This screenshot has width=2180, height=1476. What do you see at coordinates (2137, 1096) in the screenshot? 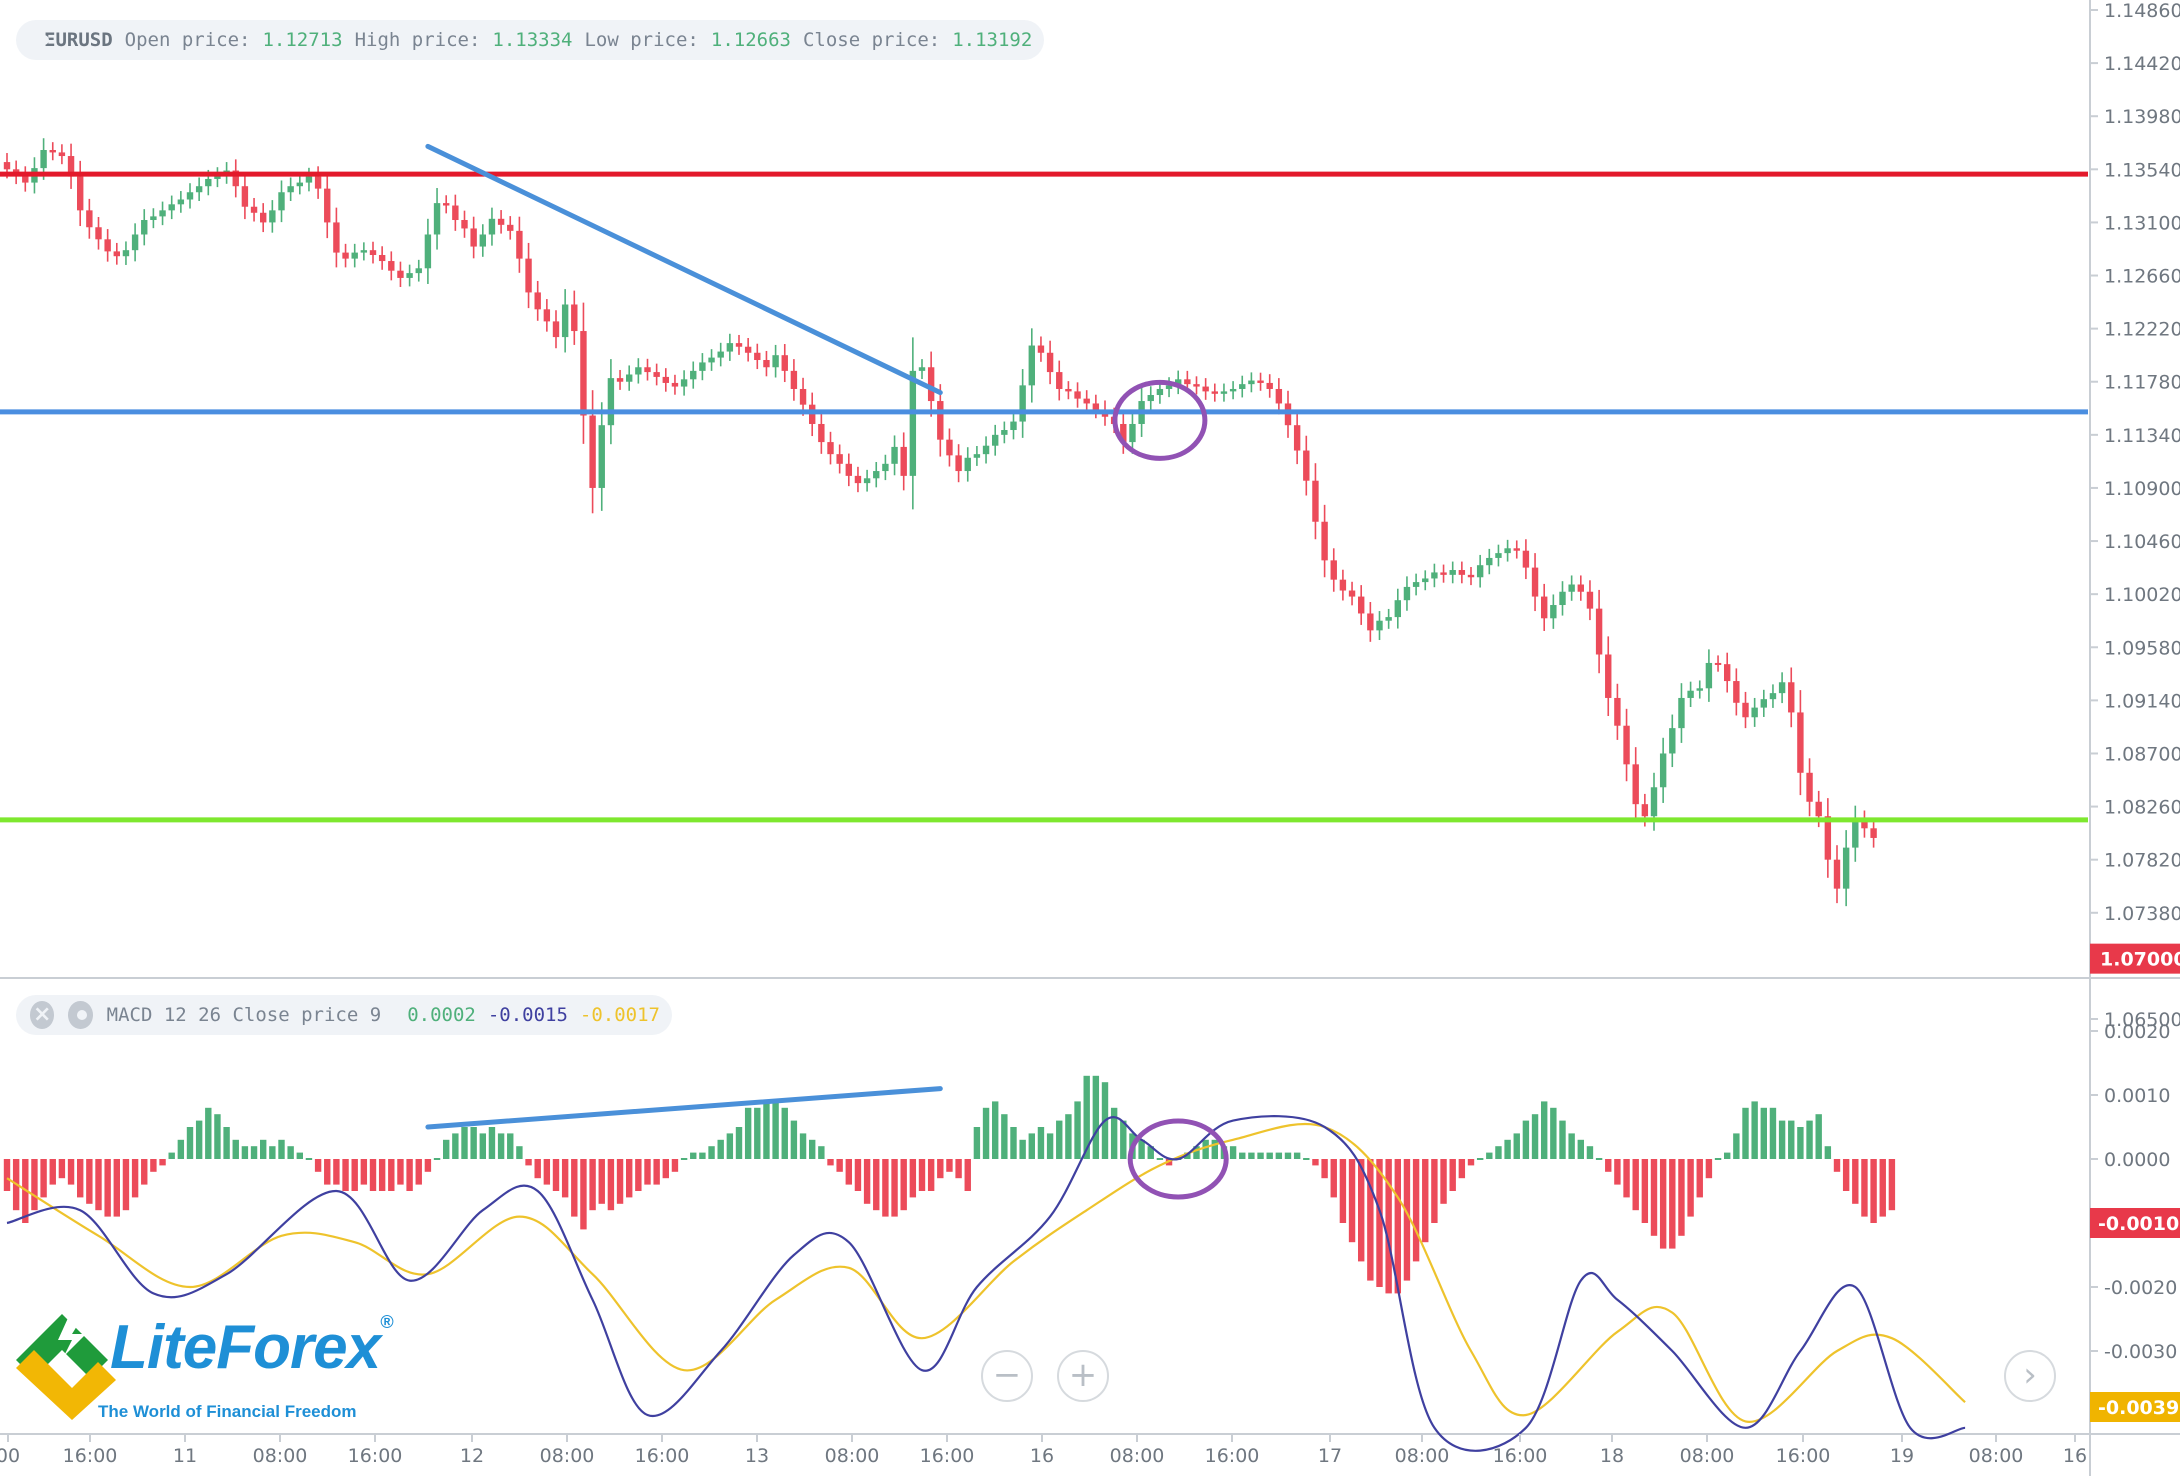
I see `macd-tick-label: 0.0010` at bounding box center [2137, 1096].